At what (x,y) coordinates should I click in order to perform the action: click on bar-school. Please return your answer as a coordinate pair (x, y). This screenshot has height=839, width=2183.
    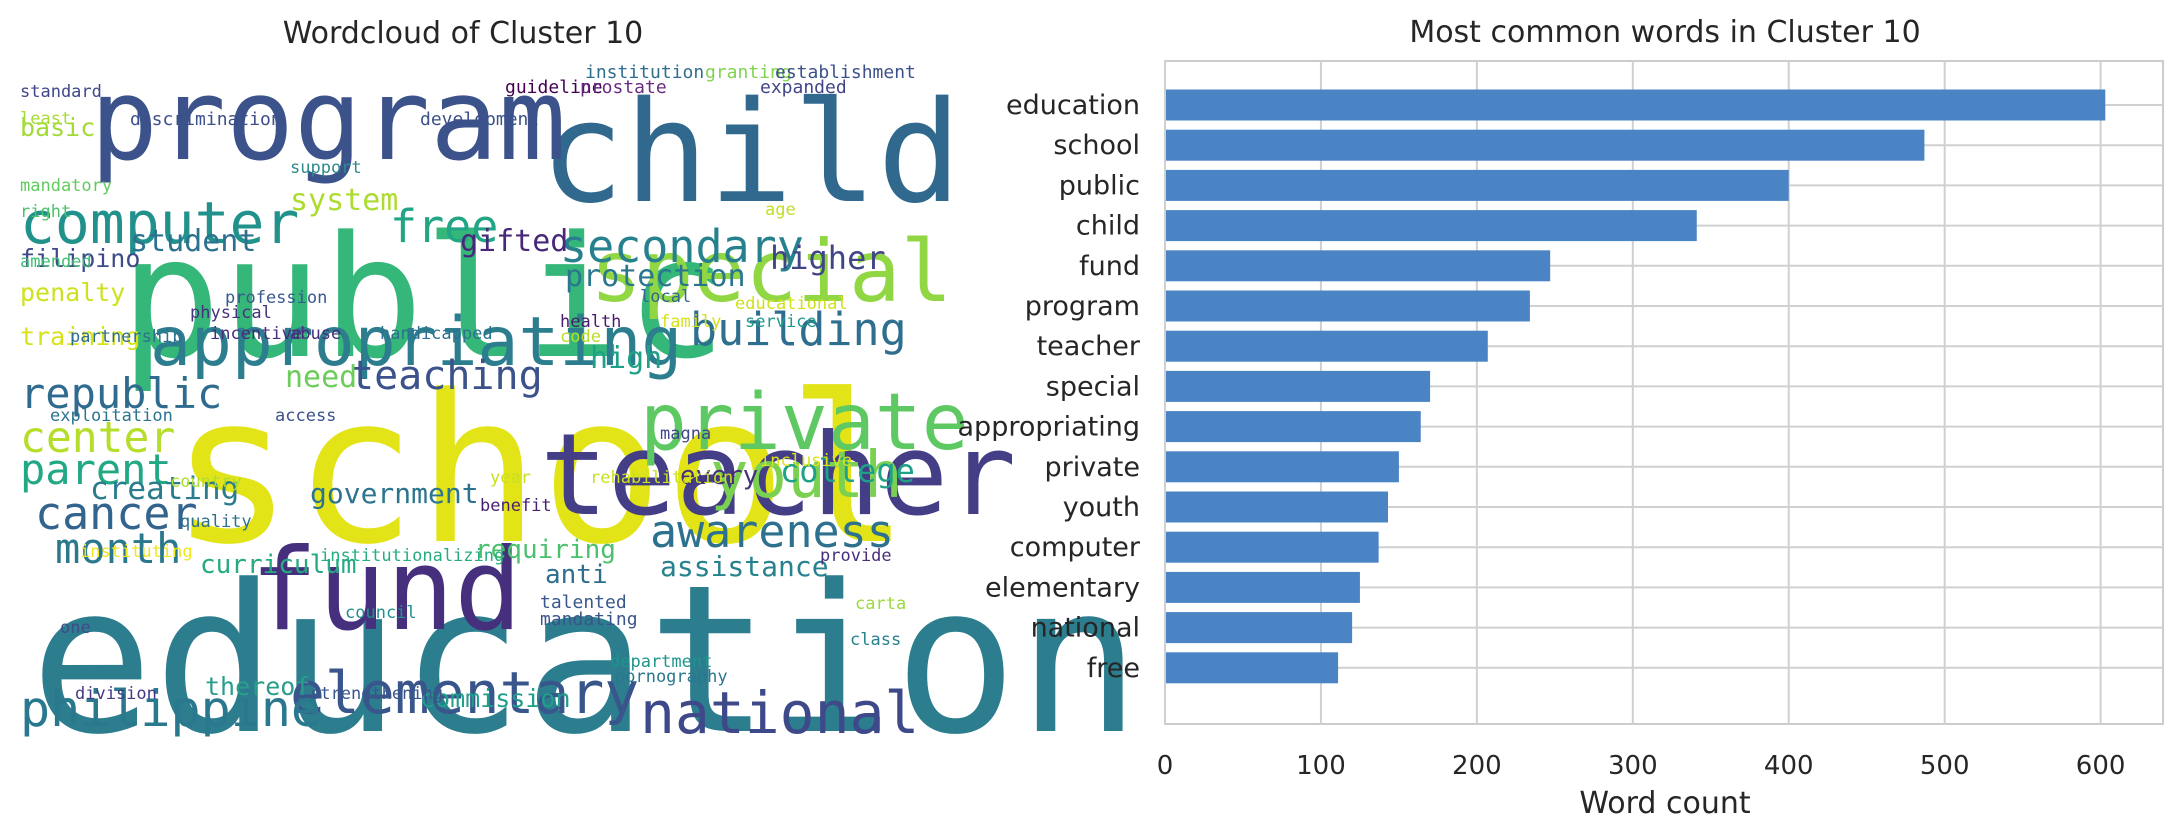
    Looking at the image, I should click on (1545, 145).